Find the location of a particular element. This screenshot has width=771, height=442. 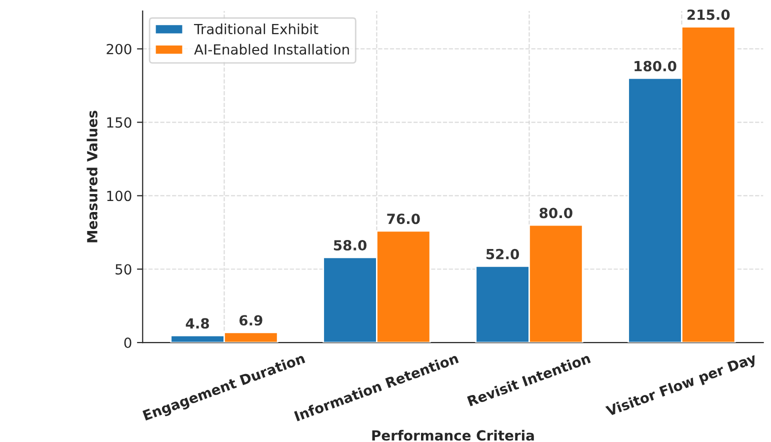

data-label: 58.0 is located at coordinates (350, 245).